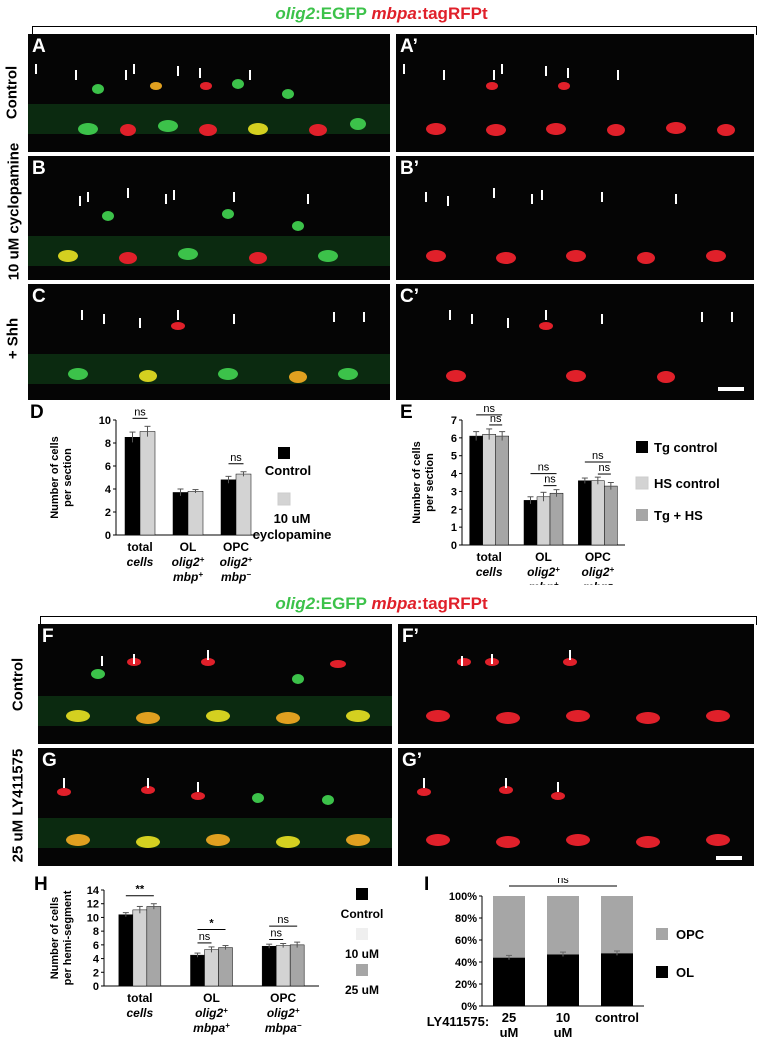 The width and height of the screenshot is (763, 1050). What do you see at coordinates (406, 412) in the screenshot?
I see `panel-label-E: E` at bounding box center [406, 412].